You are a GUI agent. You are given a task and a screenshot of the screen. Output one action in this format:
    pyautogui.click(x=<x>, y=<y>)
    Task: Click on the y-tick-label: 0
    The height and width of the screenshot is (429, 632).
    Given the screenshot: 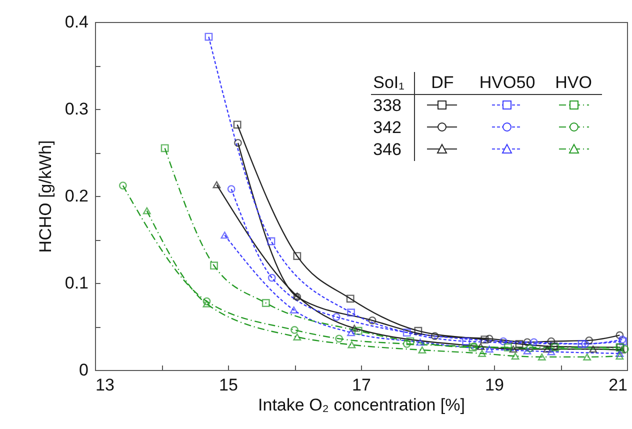 What is the action you would take?
    pyautogui.click(x=83, y=370)
    